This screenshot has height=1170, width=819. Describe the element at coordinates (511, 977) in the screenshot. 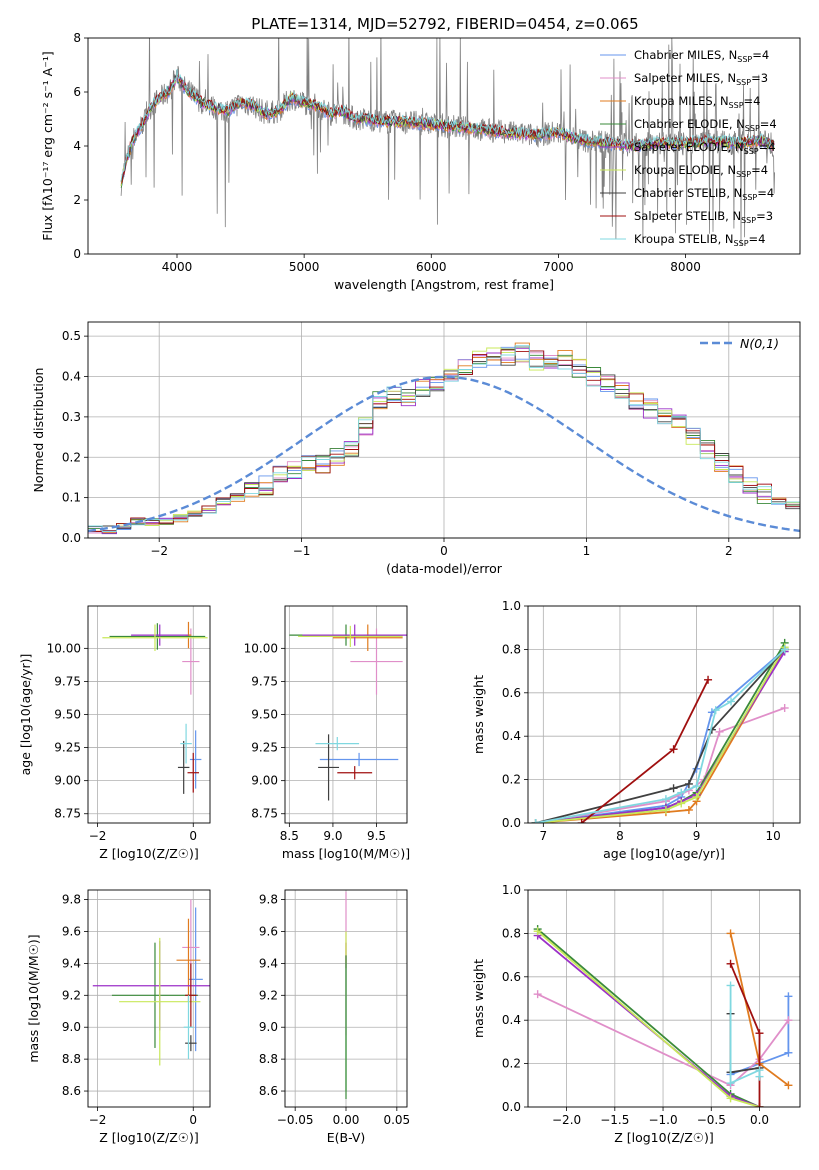

I see `y-tick-label: 0.6` at that location.